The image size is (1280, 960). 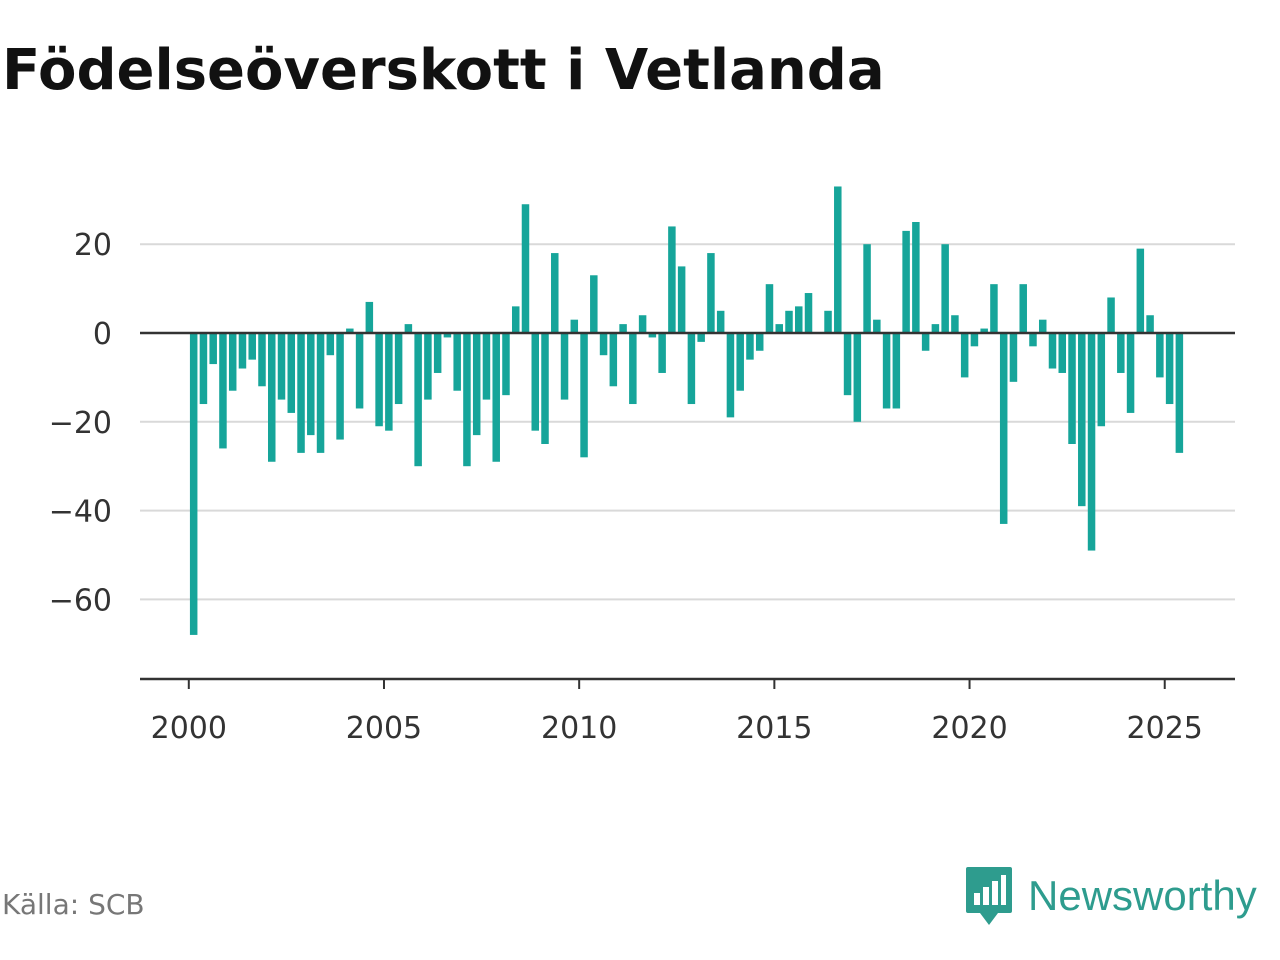 I want to click on brand-logo: Newsworthy, so click(x=1110, y=896).